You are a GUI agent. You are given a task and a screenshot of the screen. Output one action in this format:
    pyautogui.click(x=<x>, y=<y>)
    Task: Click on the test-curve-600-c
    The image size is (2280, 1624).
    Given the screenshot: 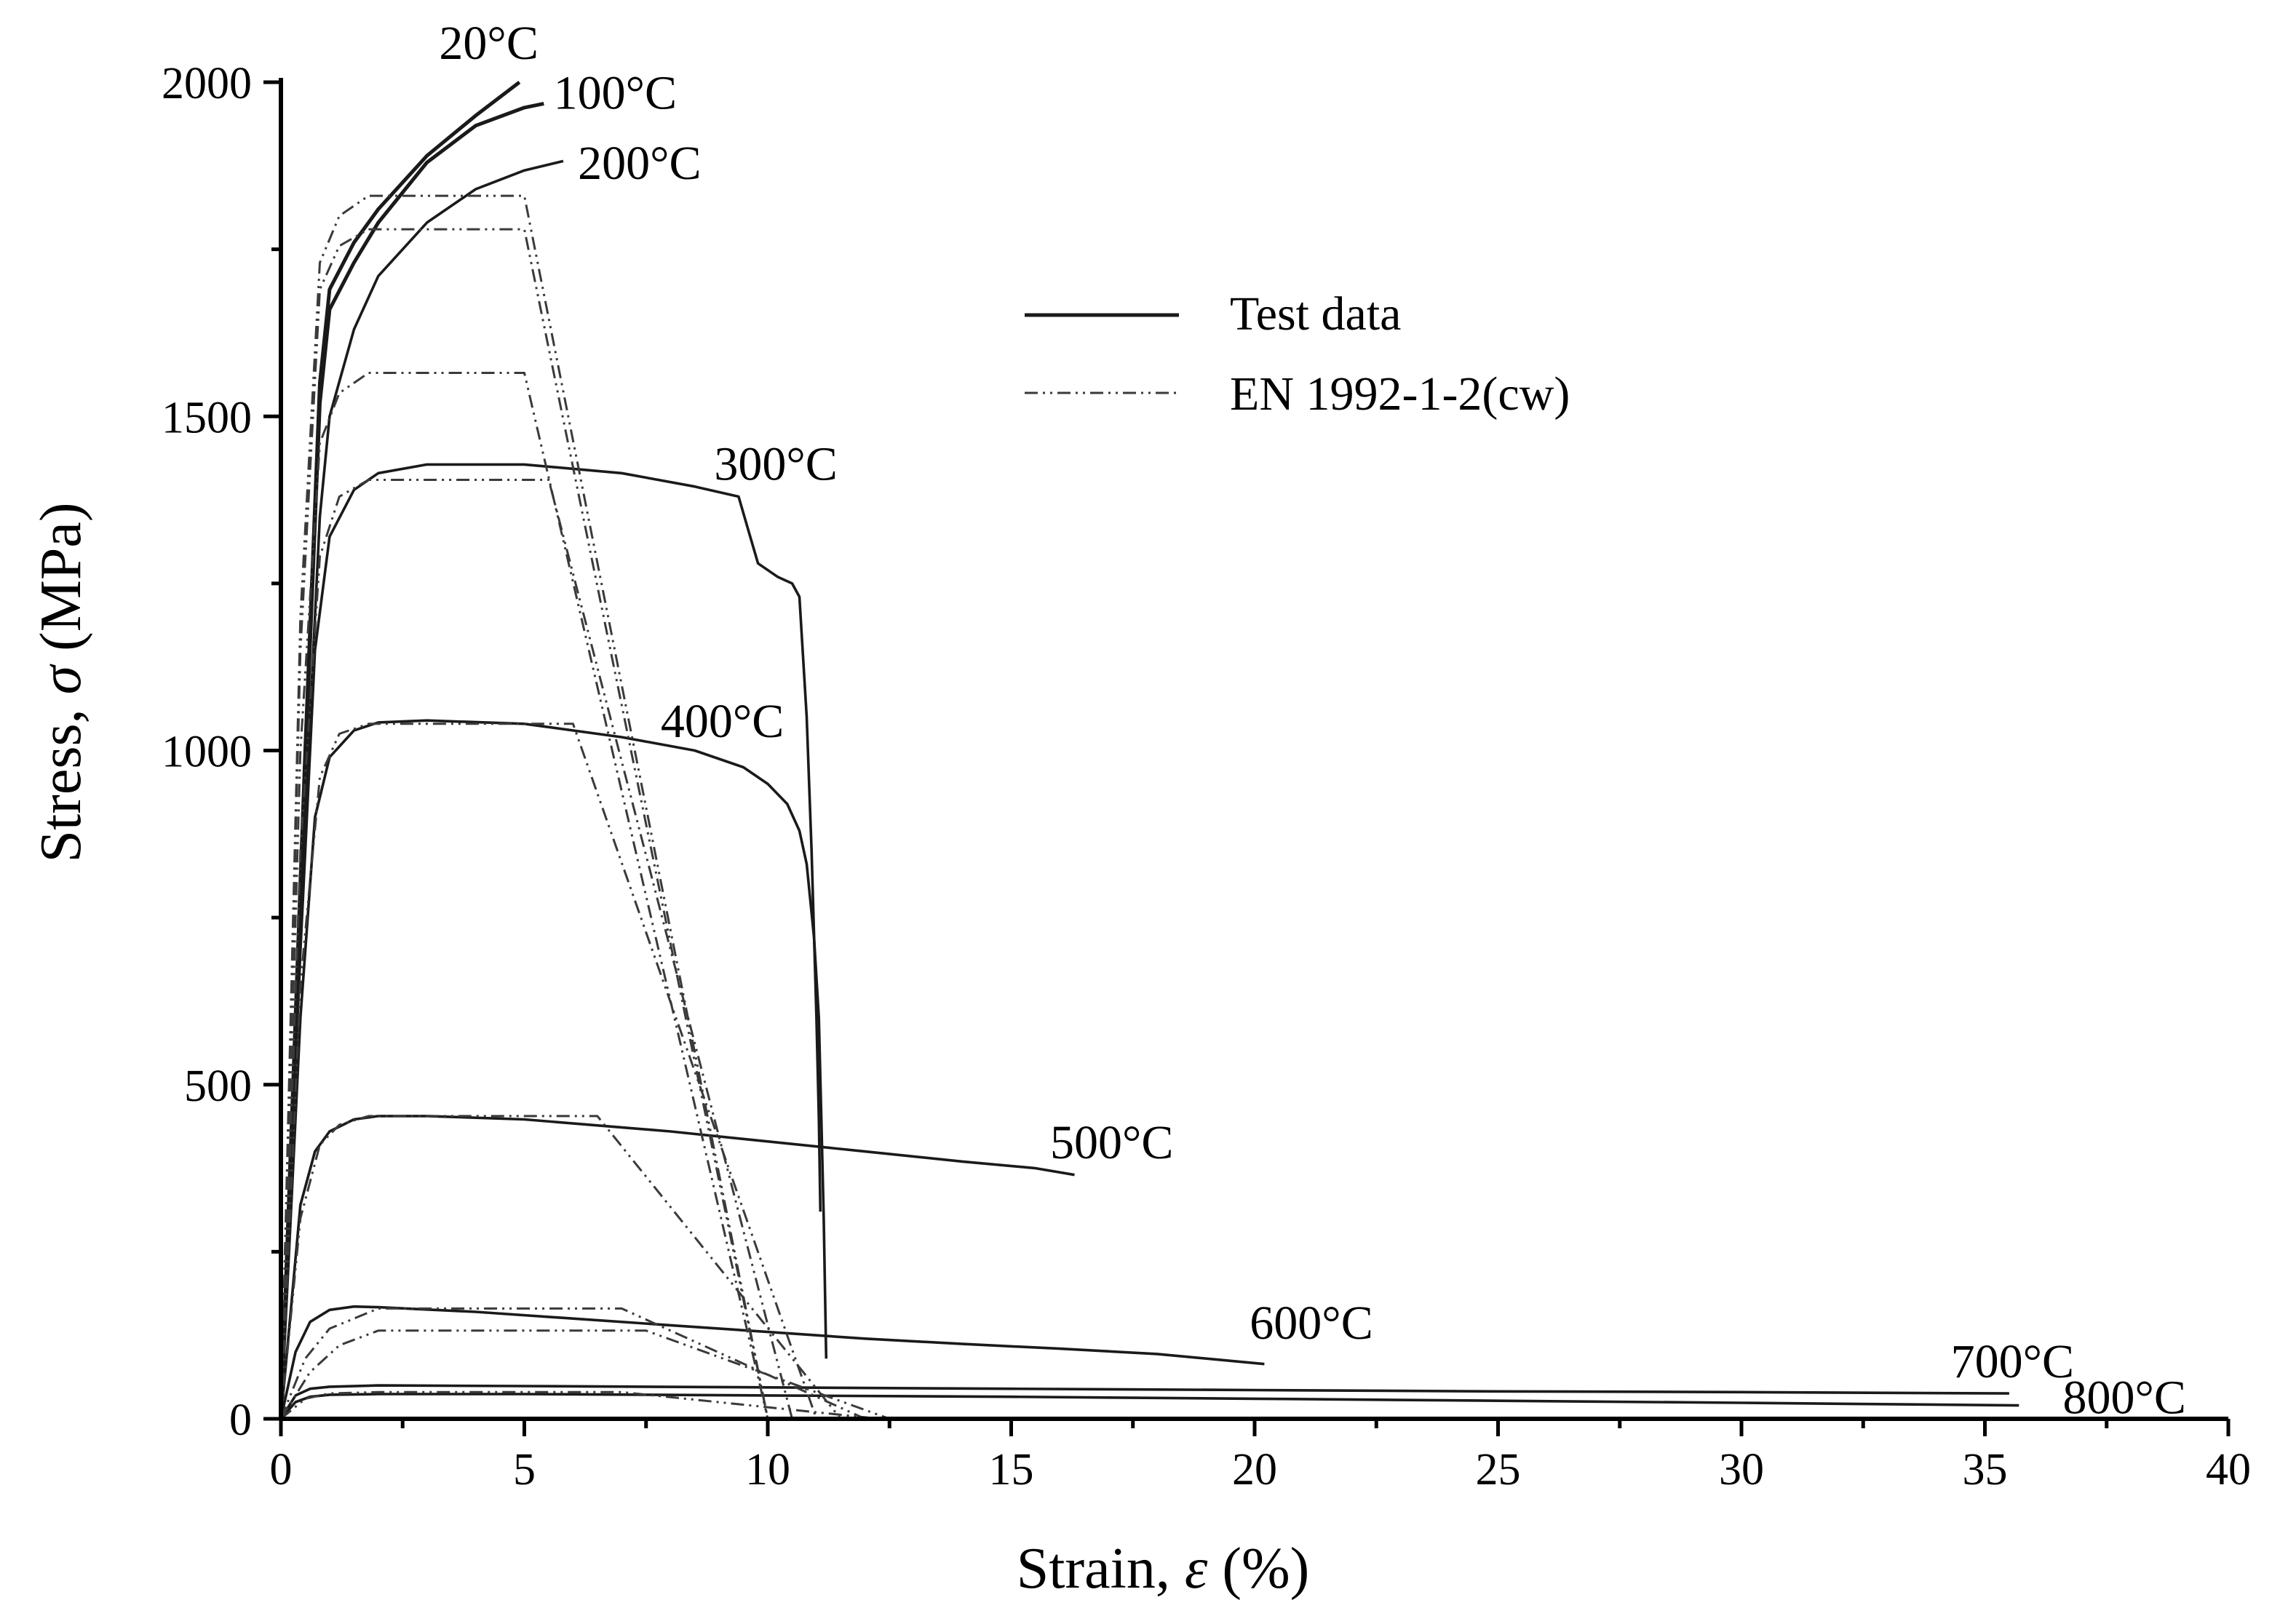 What is the action you would take?
    pyautogui.click(x=772, y=1362)
    